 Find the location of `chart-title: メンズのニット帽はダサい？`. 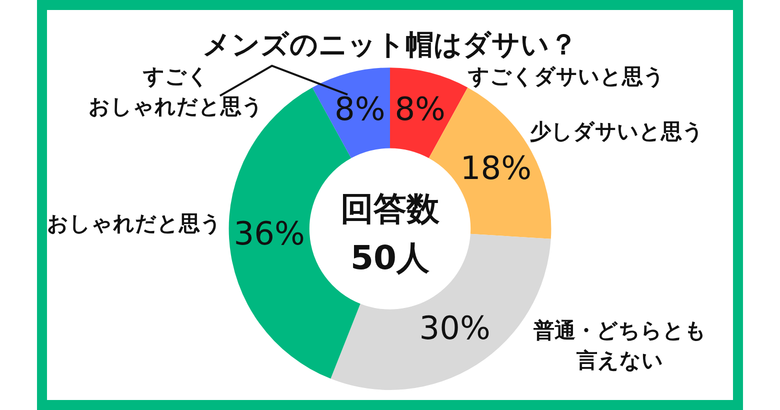

chart-title: メンズのニット帽はダサい？ is located at coordinates (390, 45).